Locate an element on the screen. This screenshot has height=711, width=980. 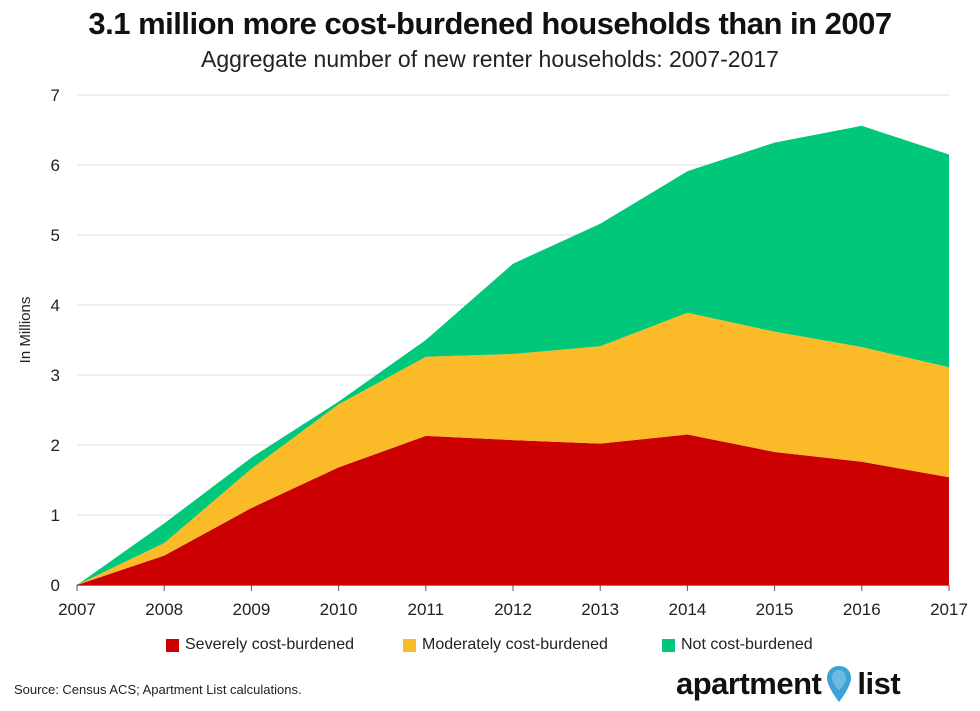
legend-label-moderate: Moderately cost-burdened is located at coordinates (515, 644).